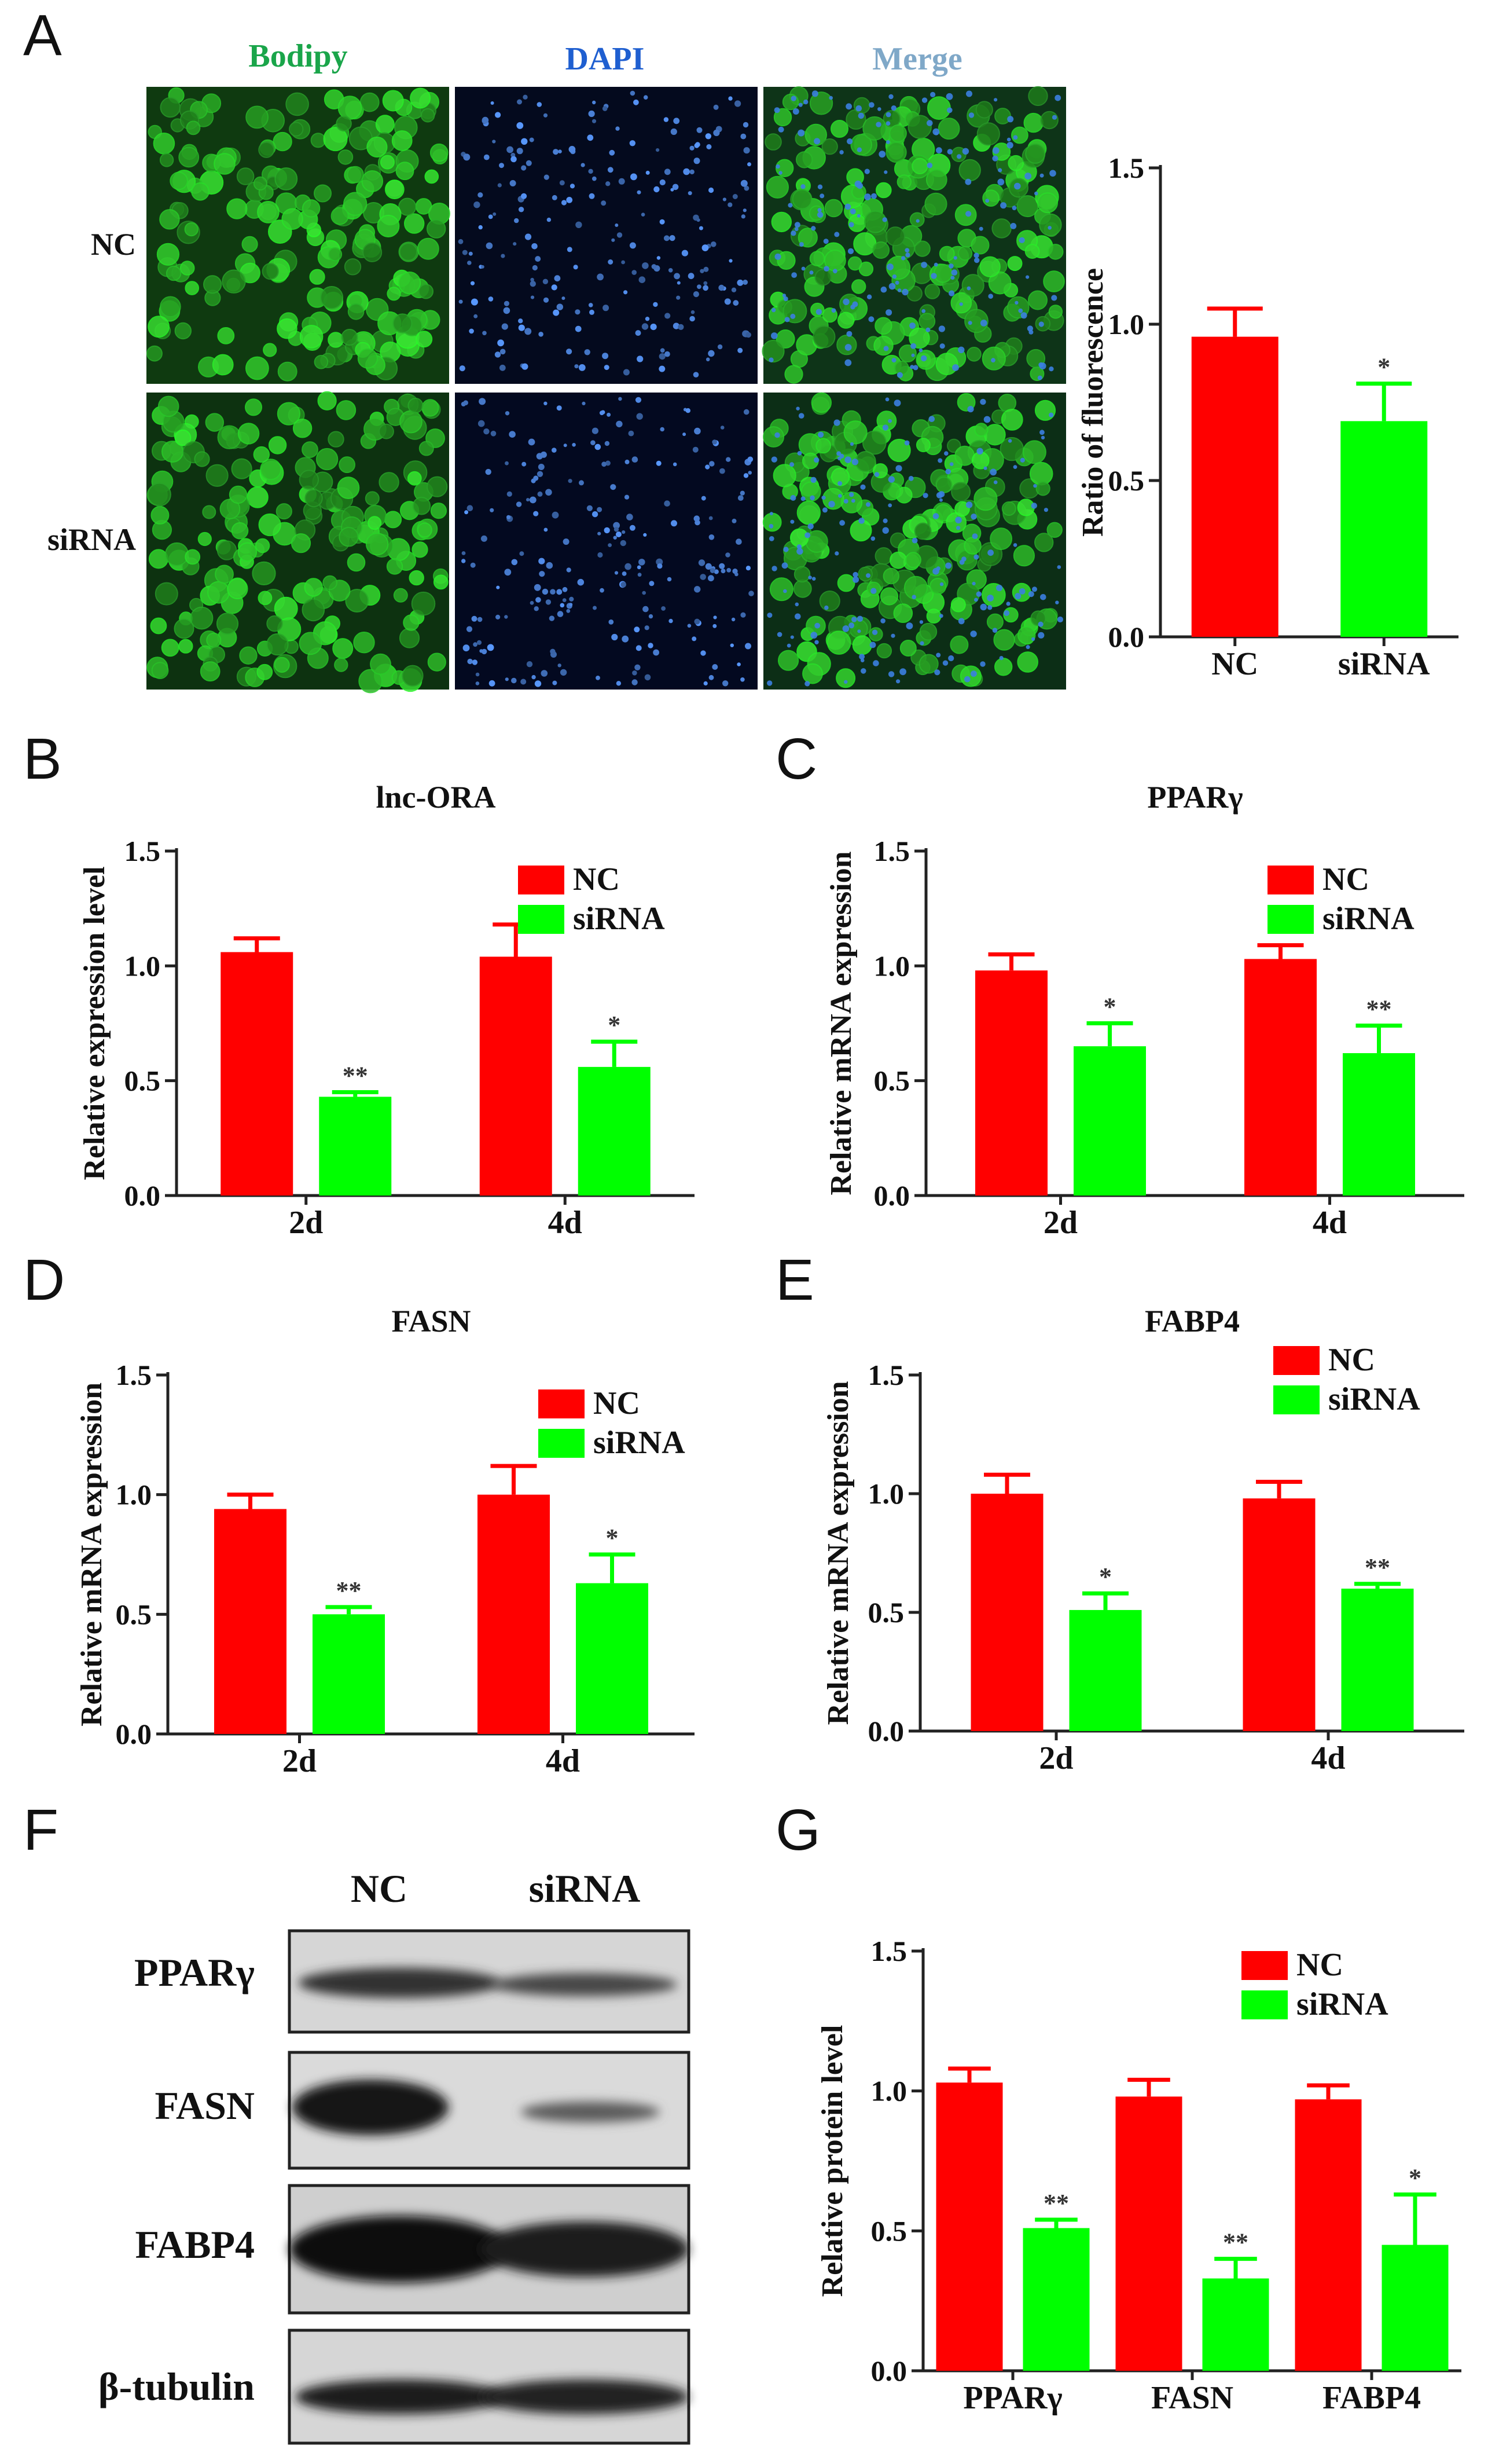 The height and width of the screenshot is (2464, 1510). I want to click on legend-swatch-sirna, so click(1296, 1400).